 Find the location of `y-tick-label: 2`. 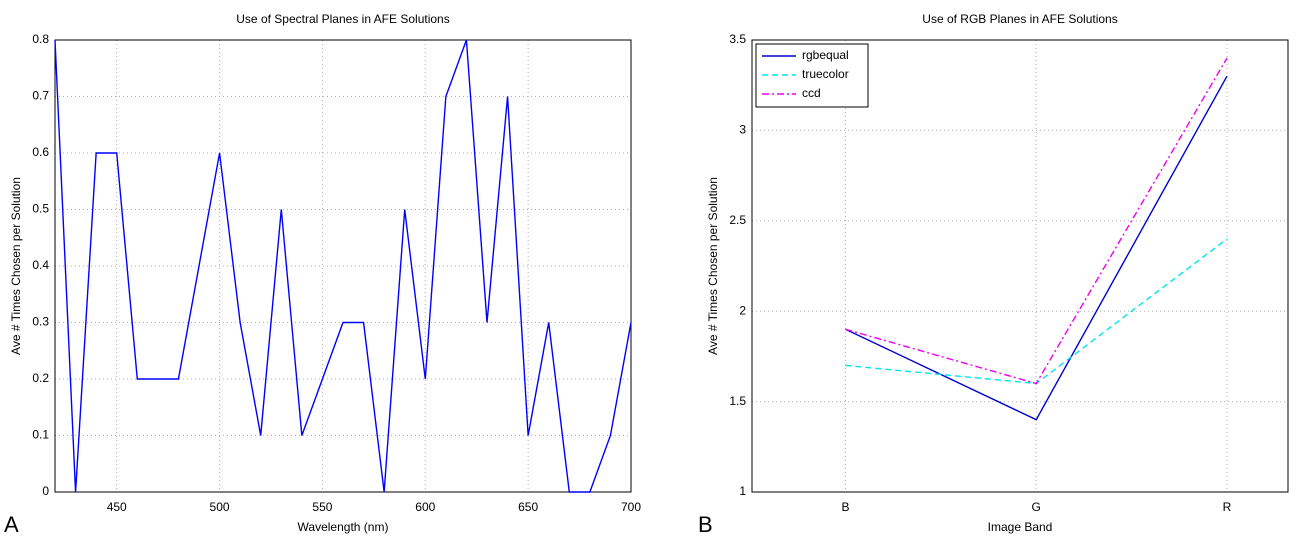

y-tick-label: 2 is located at coordinates (742, 310).